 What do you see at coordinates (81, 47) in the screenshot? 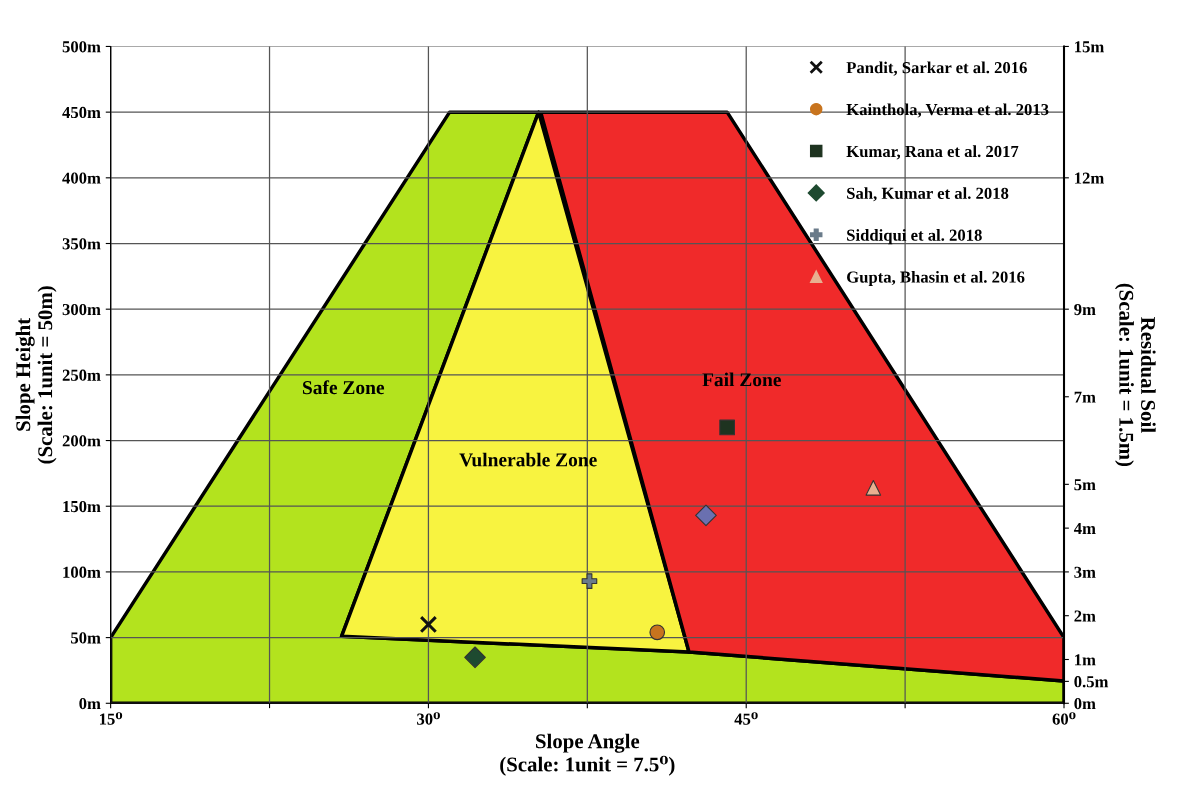
I see `y-tick-label: 500m` at bounding box center [81, 47].